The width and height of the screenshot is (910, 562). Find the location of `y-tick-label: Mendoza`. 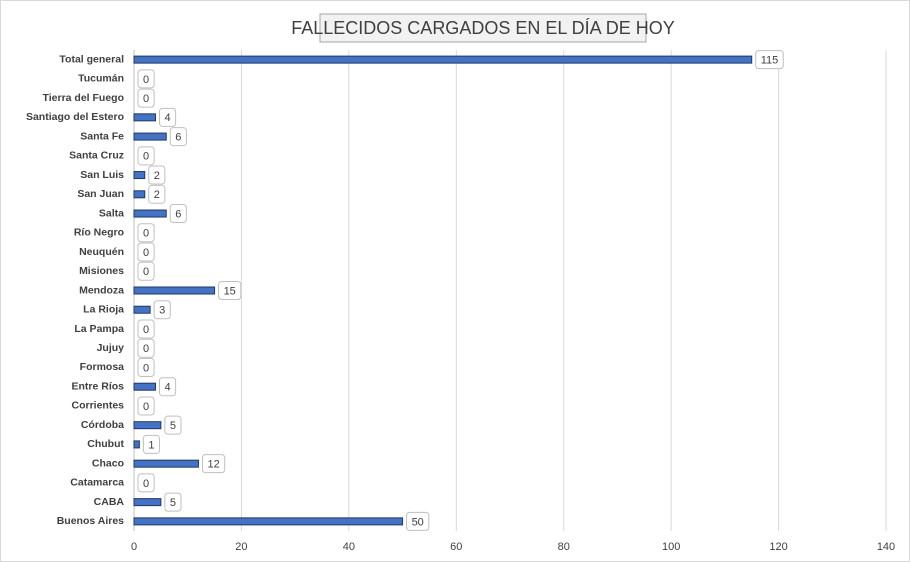

y-tick-label: Mendoza is located at coordinates (101, 290).